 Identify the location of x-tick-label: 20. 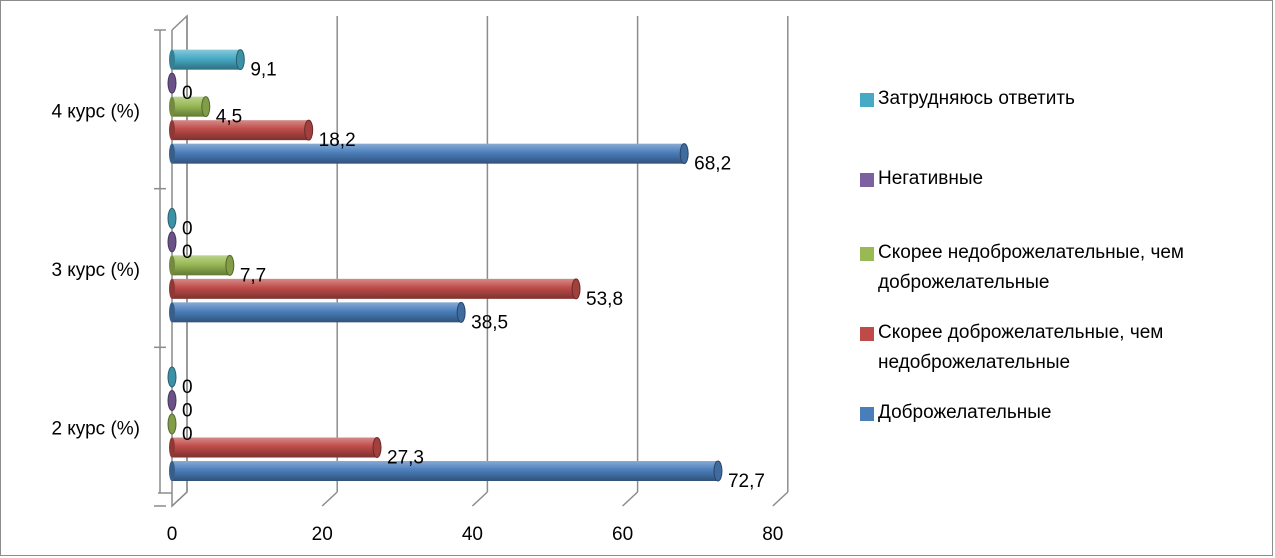
(322, 534).